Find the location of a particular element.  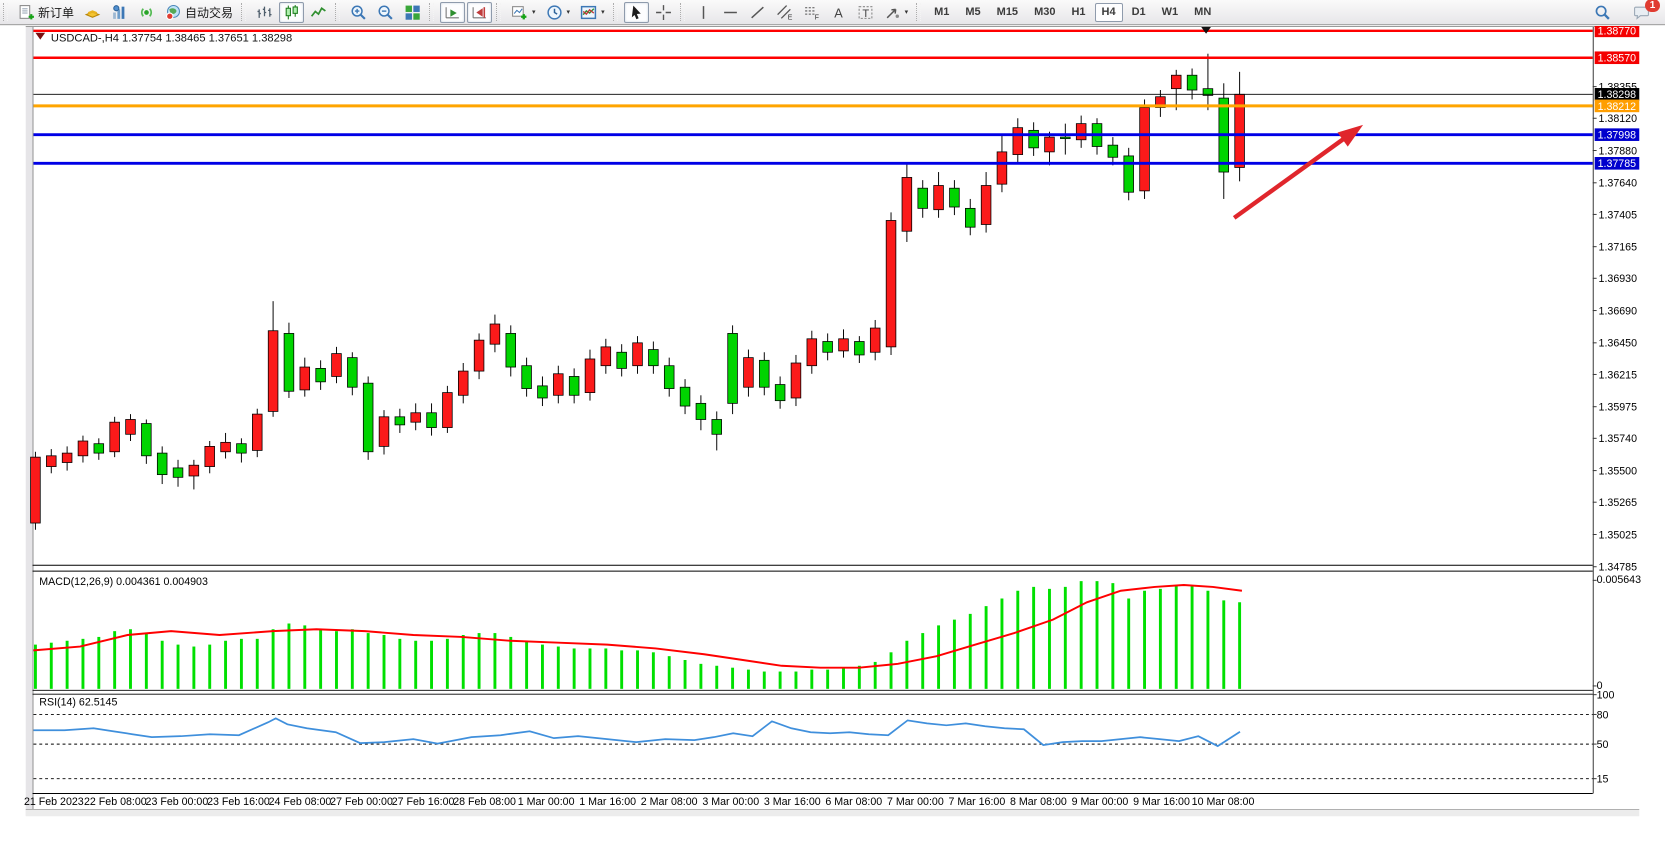

horizontal-line-tool-button is located at coordinates (730, 12).